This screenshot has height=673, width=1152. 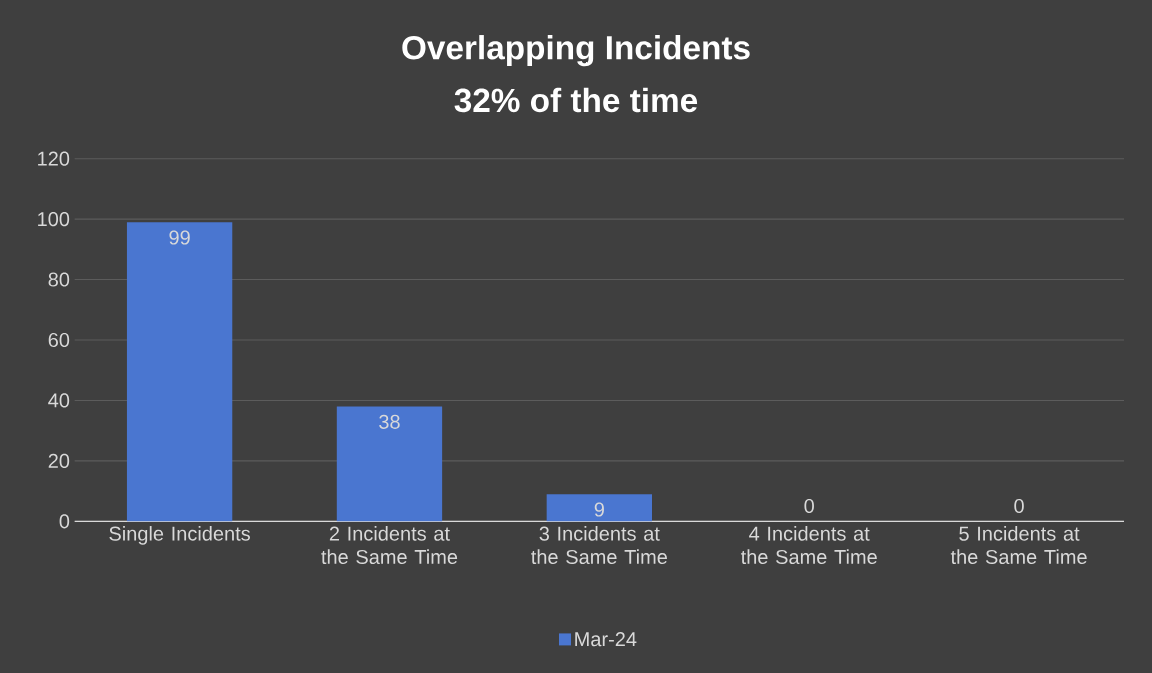 What do you see at coordinates (54, 158) in the screenshot?
I see `y-tick-label: 120` at bounding box center [54, 158].